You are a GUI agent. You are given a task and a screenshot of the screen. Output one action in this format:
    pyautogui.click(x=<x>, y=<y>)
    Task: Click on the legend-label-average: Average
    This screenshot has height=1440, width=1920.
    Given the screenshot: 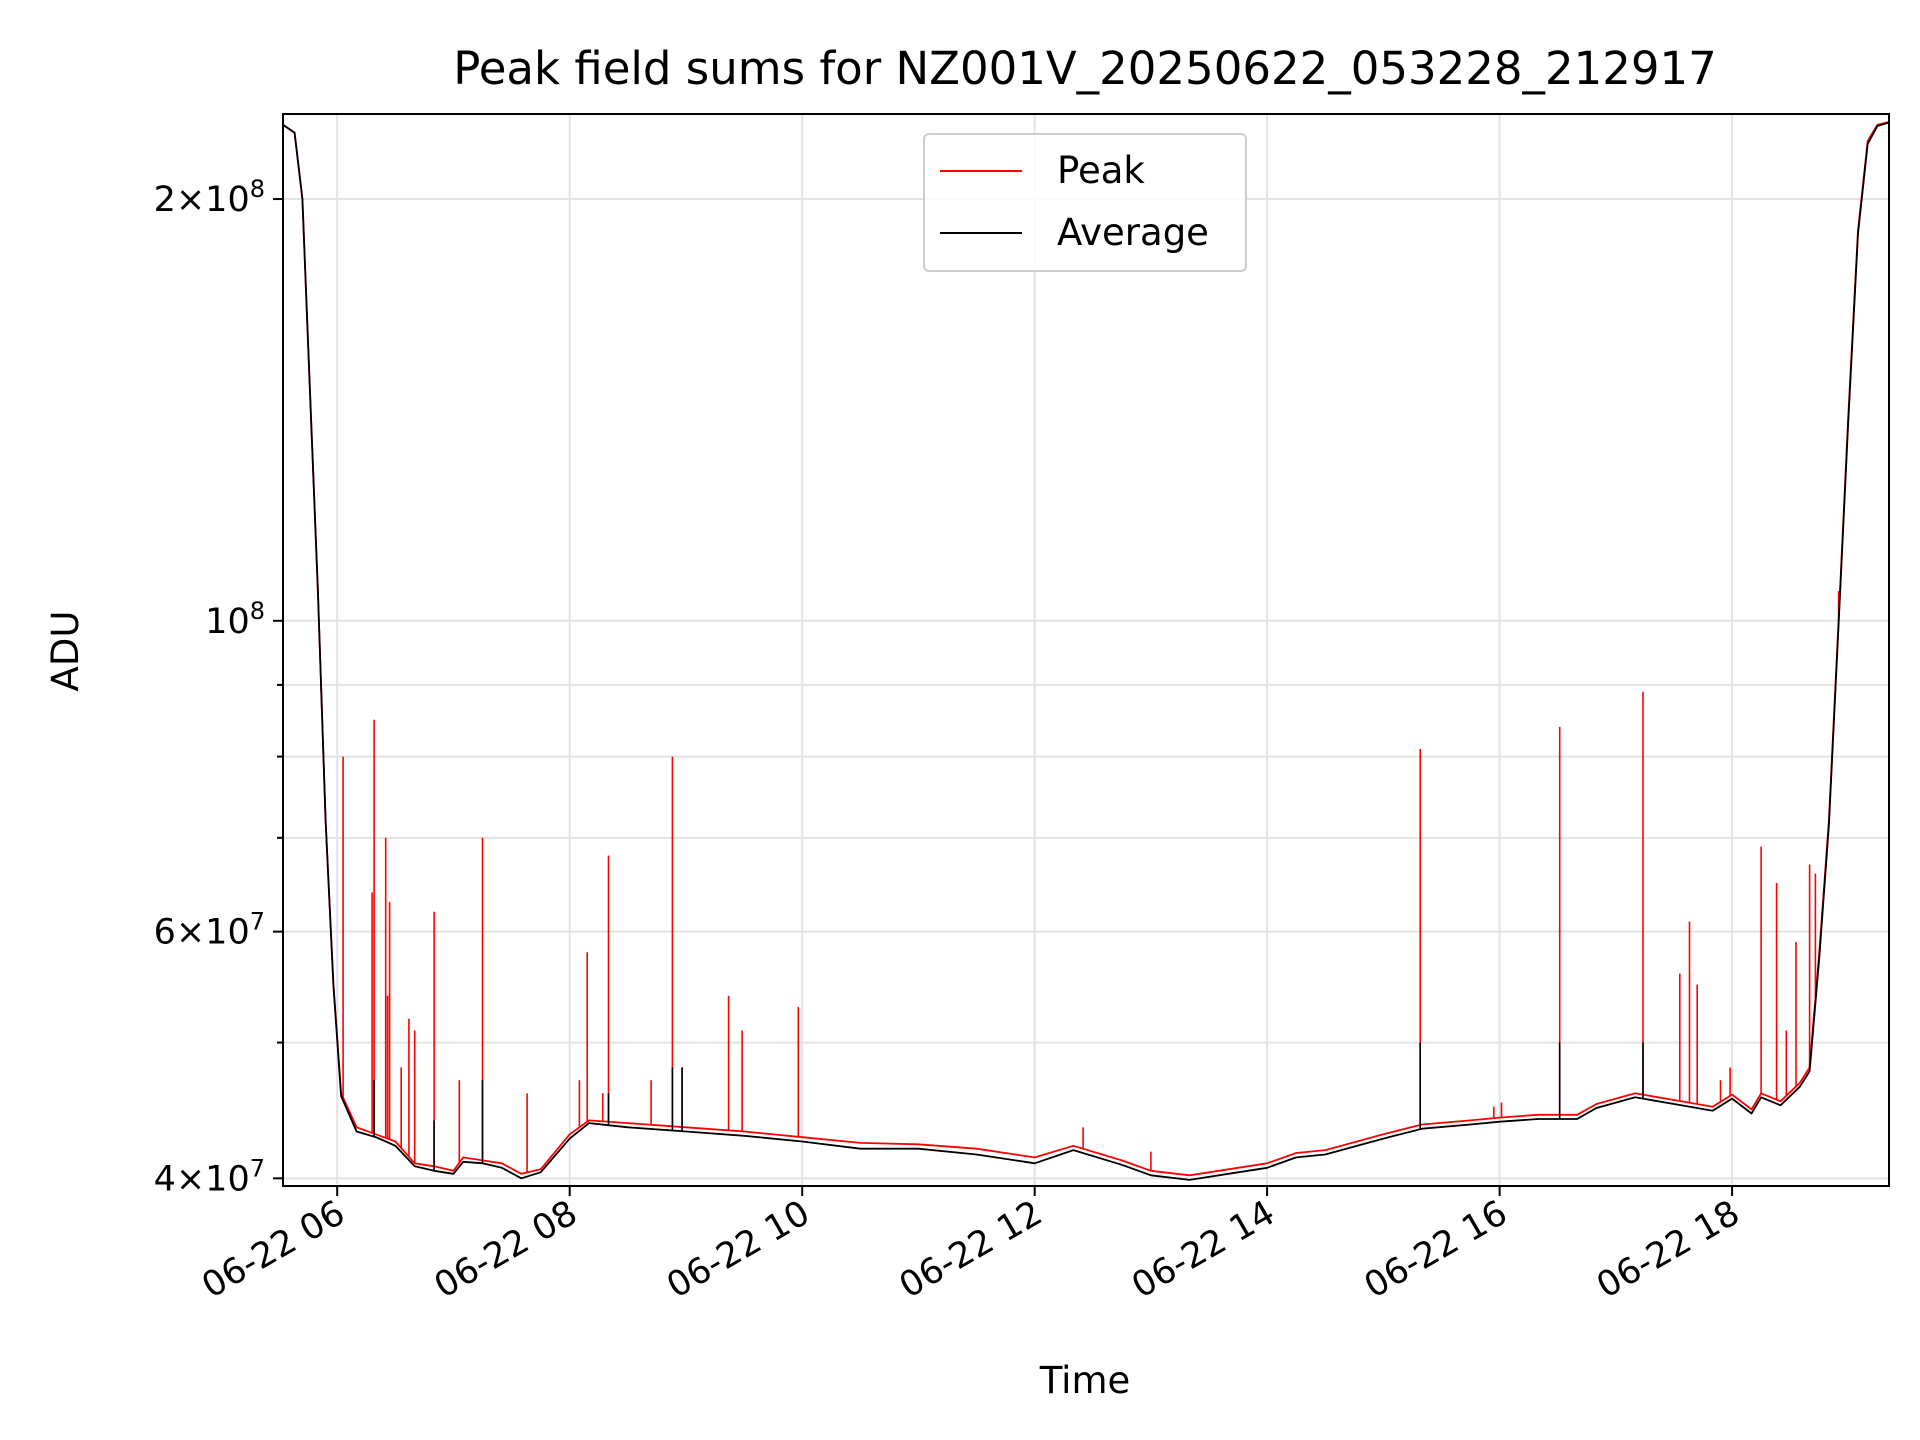 What is the action you would take?
    pyautogui.click(x=1133, y=232)
    